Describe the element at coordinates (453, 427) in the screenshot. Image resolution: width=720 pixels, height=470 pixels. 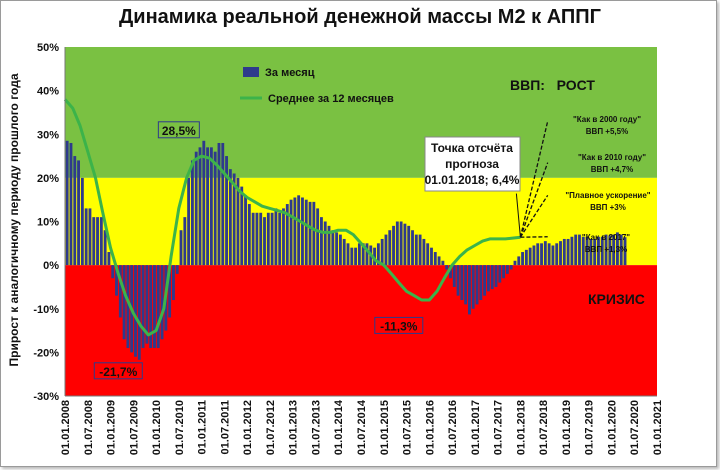
I see `x-tick-label: 01.07.2016` at that location.